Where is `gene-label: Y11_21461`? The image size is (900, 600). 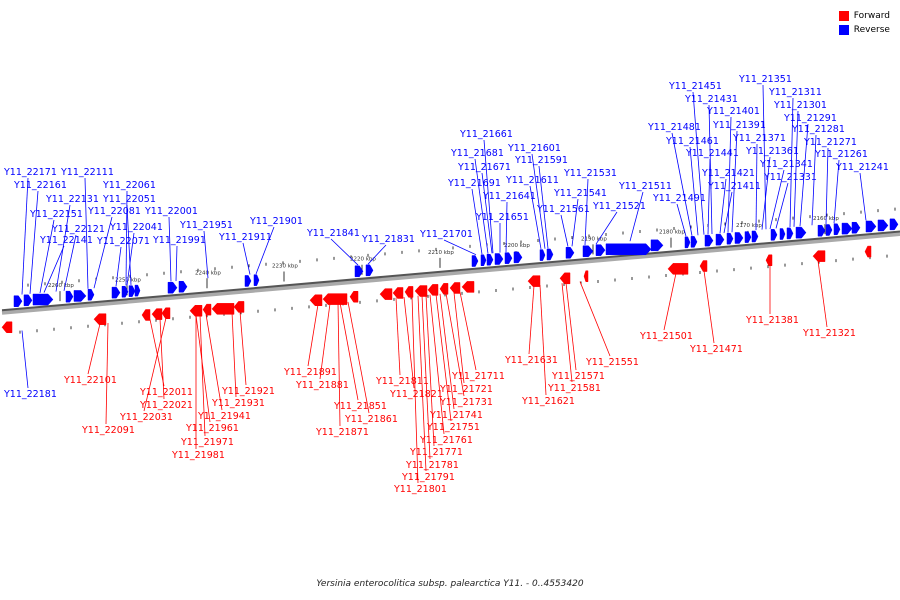
gene-label: Y11_21461 is located at coordinates (692, 141).